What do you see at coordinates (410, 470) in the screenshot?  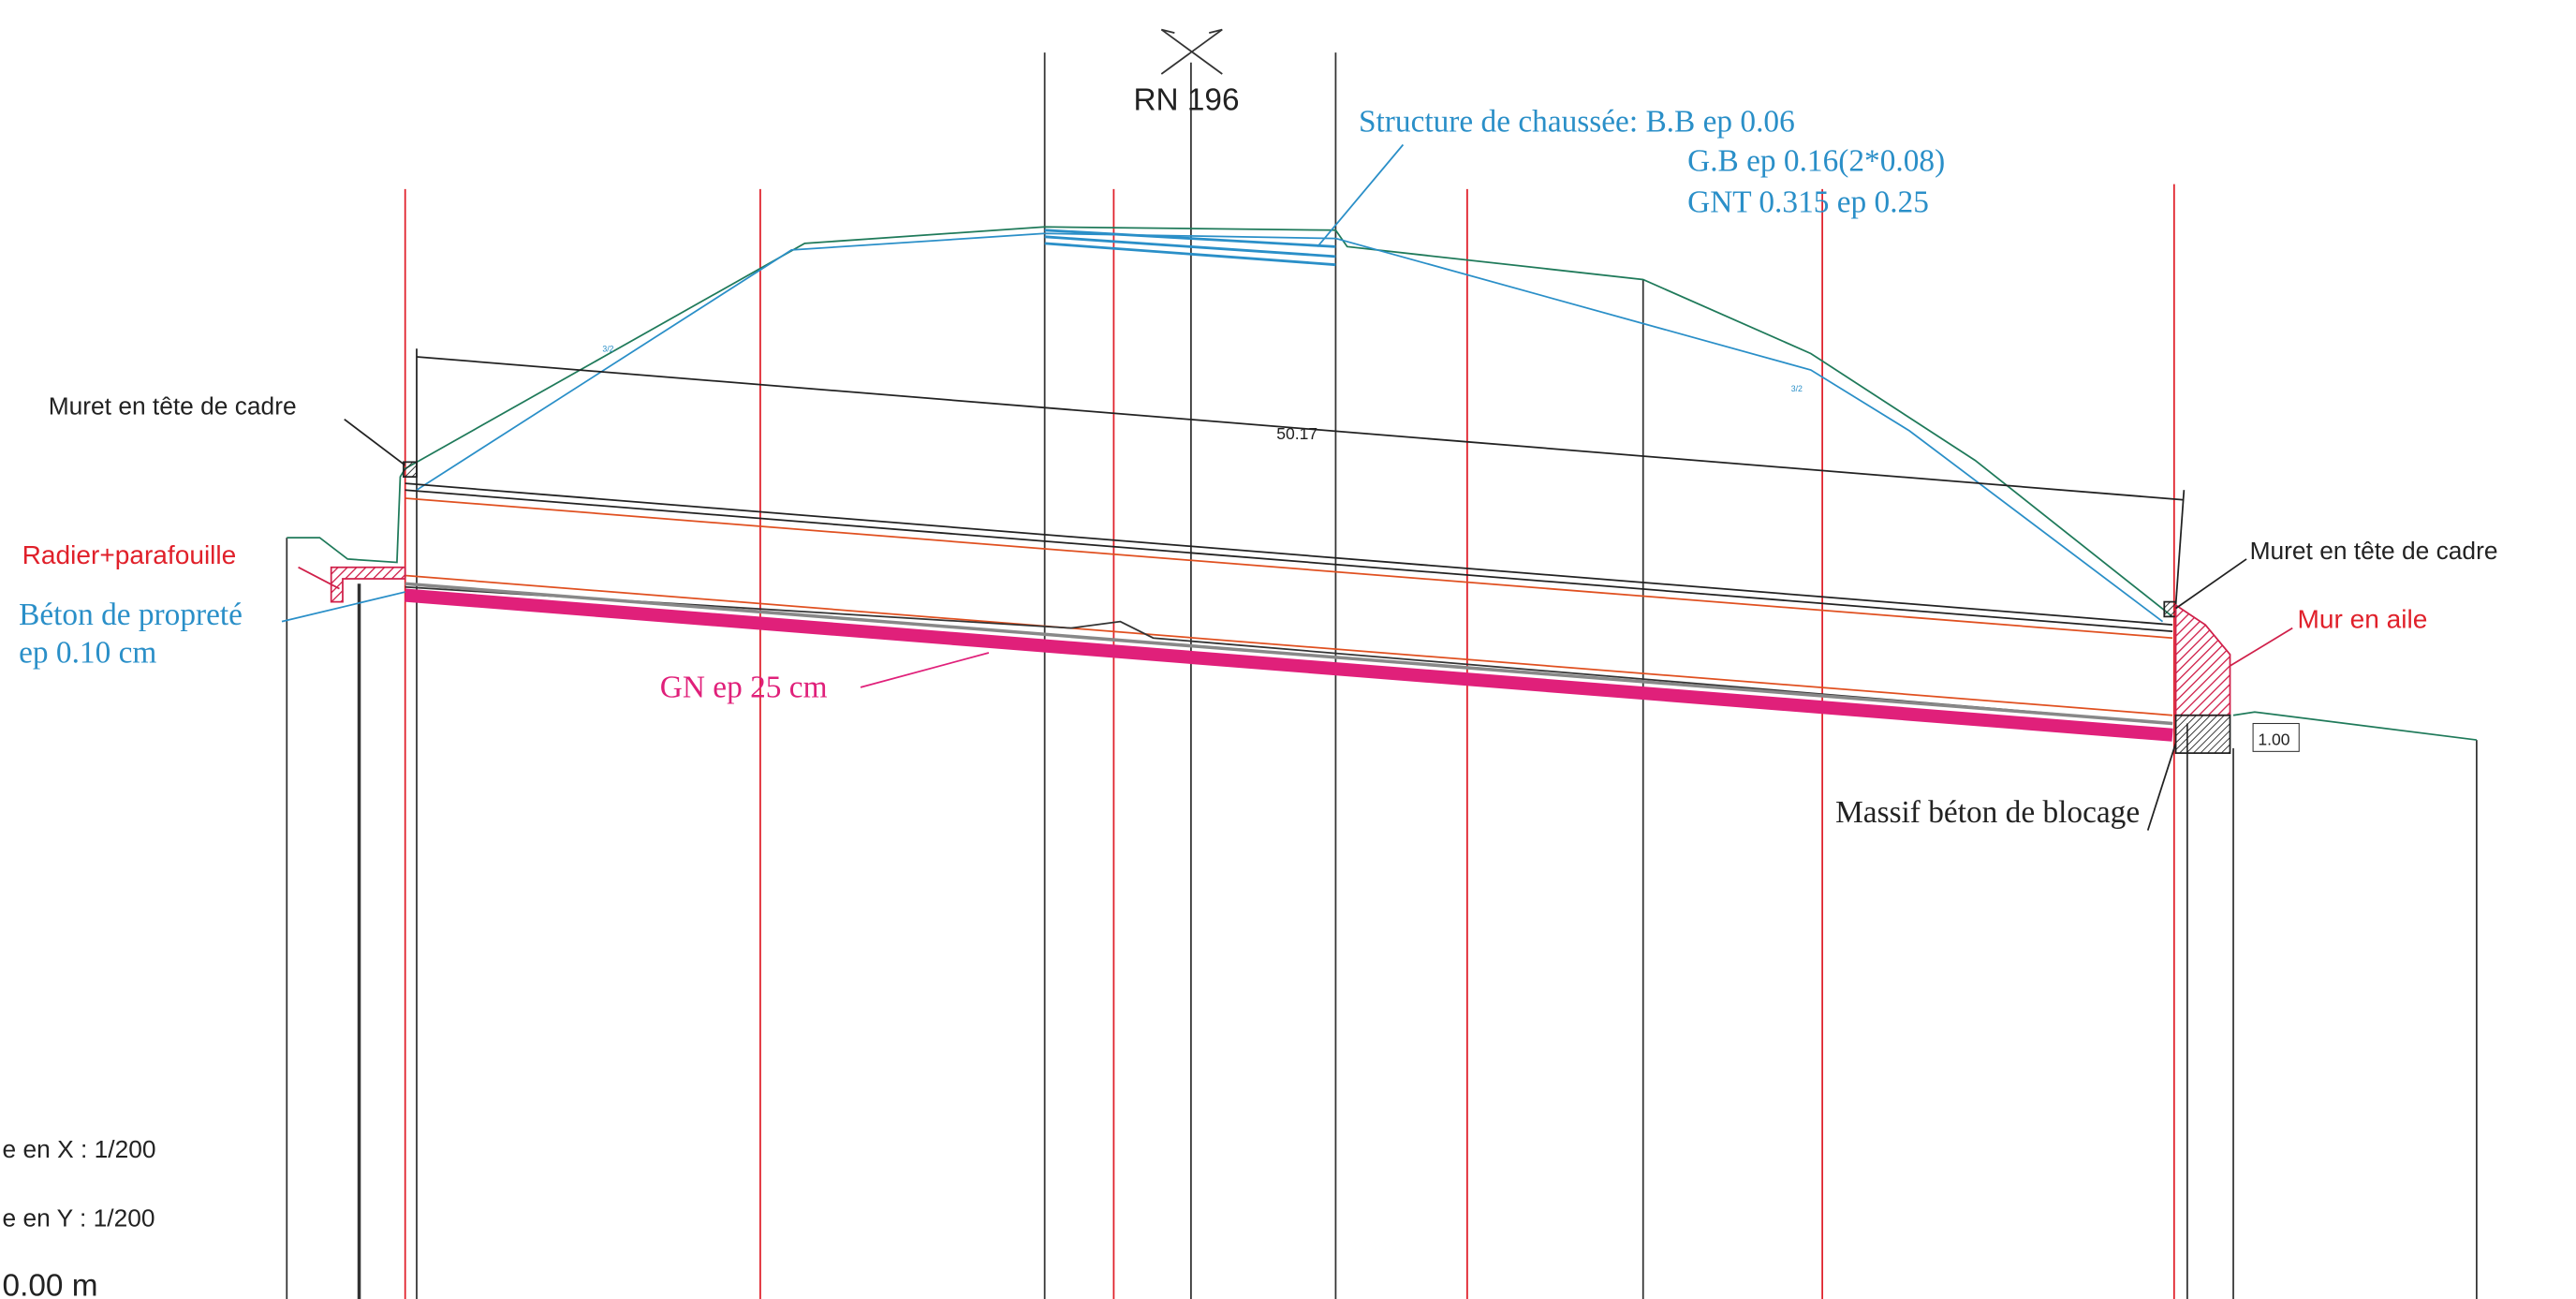 I see `muret-left` at bounding box center [410, 470].